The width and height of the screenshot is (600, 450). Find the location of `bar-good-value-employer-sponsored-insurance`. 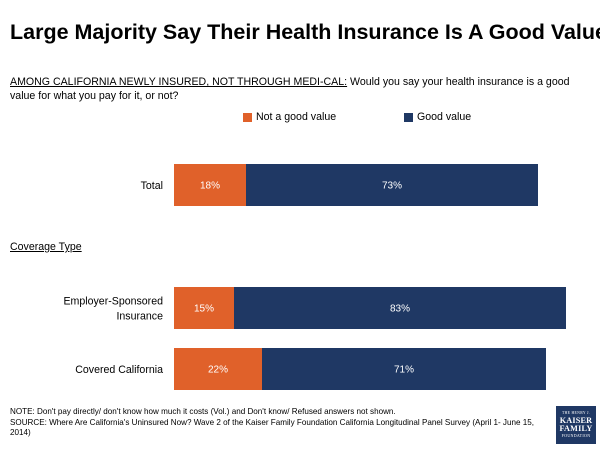

bar-good-value-employer-sponsored-insurance is located at coordinates (400, 308).